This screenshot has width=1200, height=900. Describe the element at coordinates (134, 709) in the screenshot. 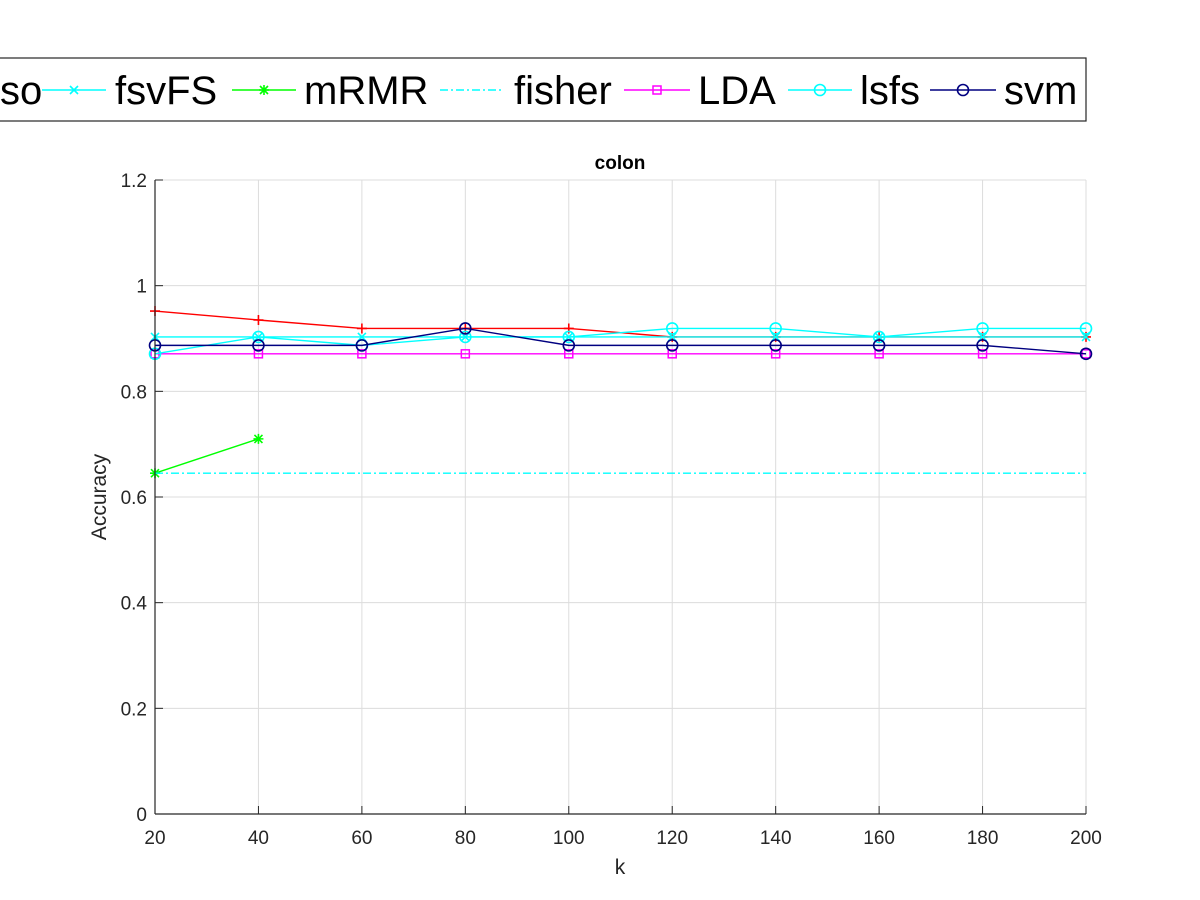

I see `y-tick-label: 0.2` at that location.